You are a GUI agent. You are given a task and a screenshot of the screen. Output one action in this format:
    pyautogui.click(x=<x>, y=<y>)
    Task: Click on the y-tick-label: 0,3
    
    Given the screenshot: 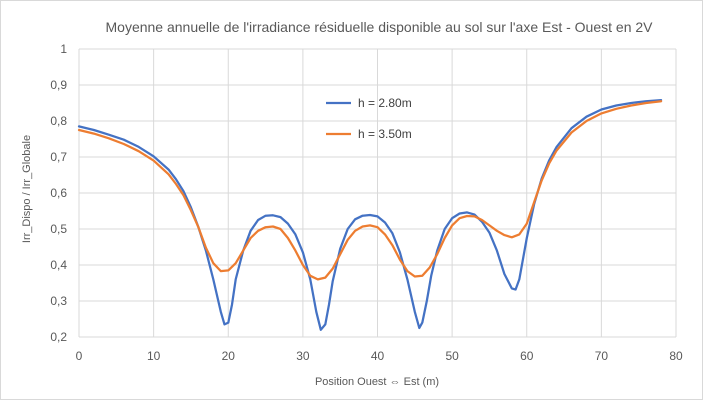 What is the action you would take?
    pyautogui.click(x=58, y=301)
    